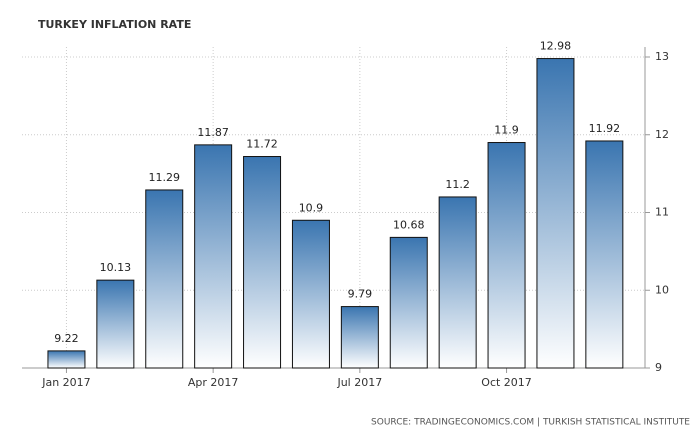  I want to click on y-tick-label: 11, so click(662, 212).